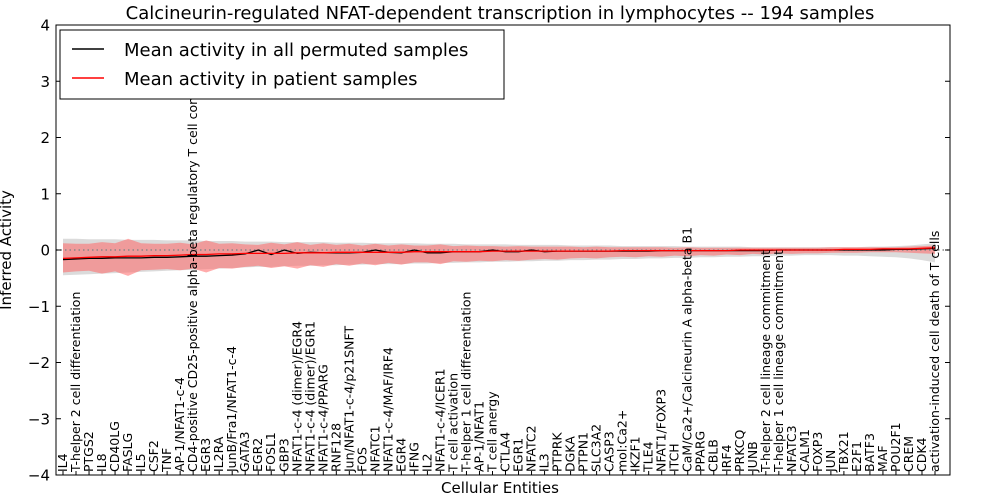 The image size is (1000, 500). Describe the element at coordinates (439, 420) in the screenshot. I see `x-tick-label: NFAT1-c-4/ICER1` at that location.